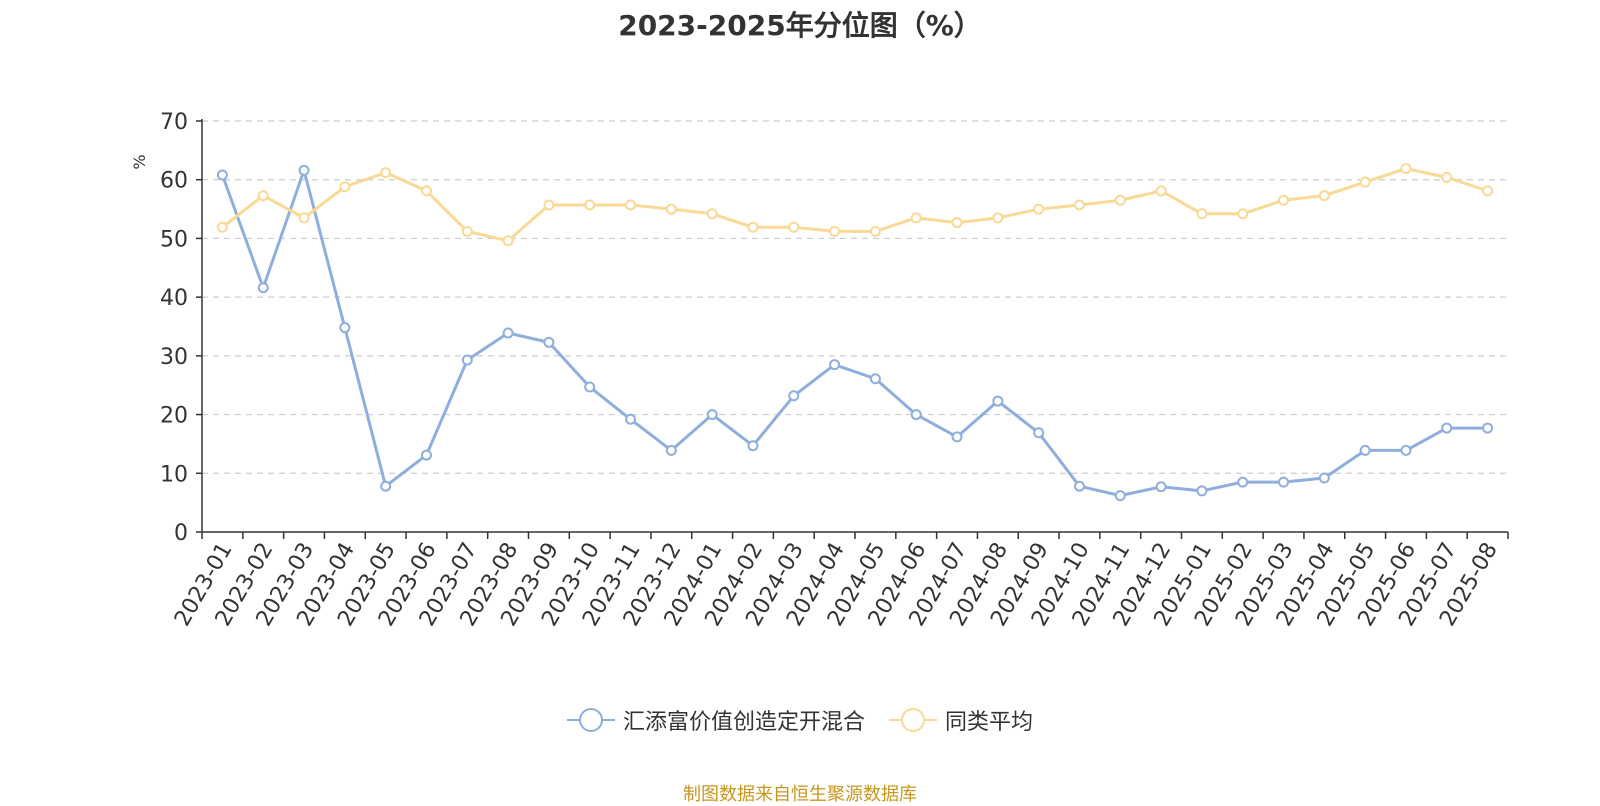  Describe the element at coordinates (174, 357) in the screenshot. I see `y-tick-label: 30` at that location.